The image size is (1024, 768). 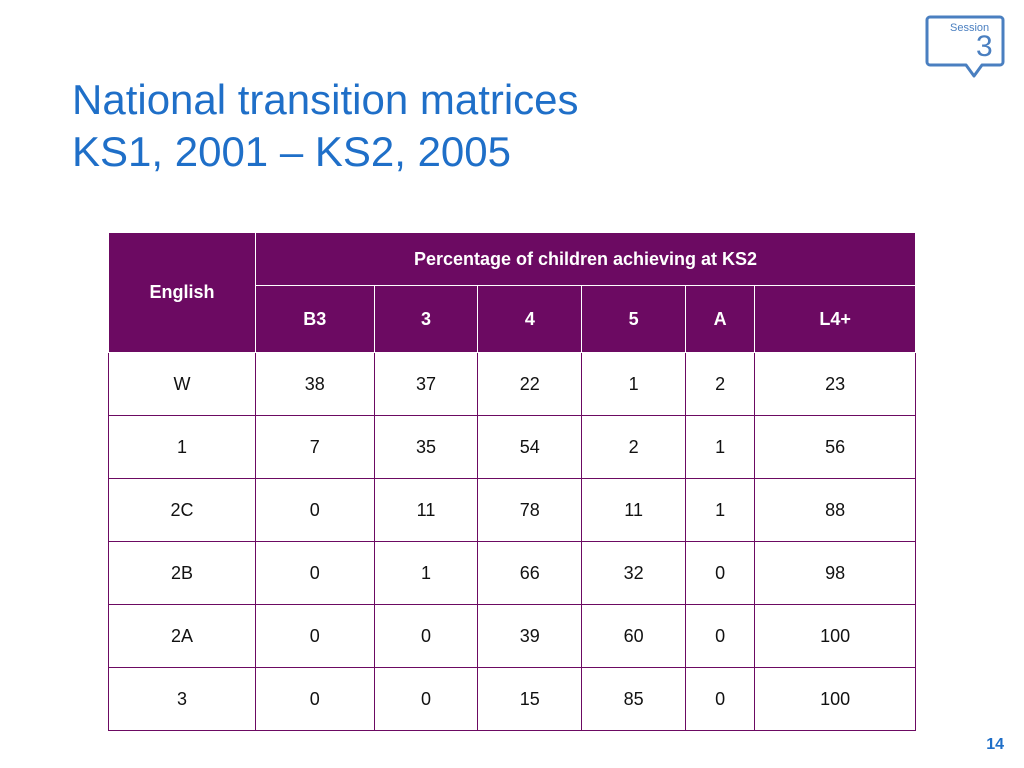 I want to click on table-row: 2A 0 0 39 60 0 100, so click(x=512, y=636).